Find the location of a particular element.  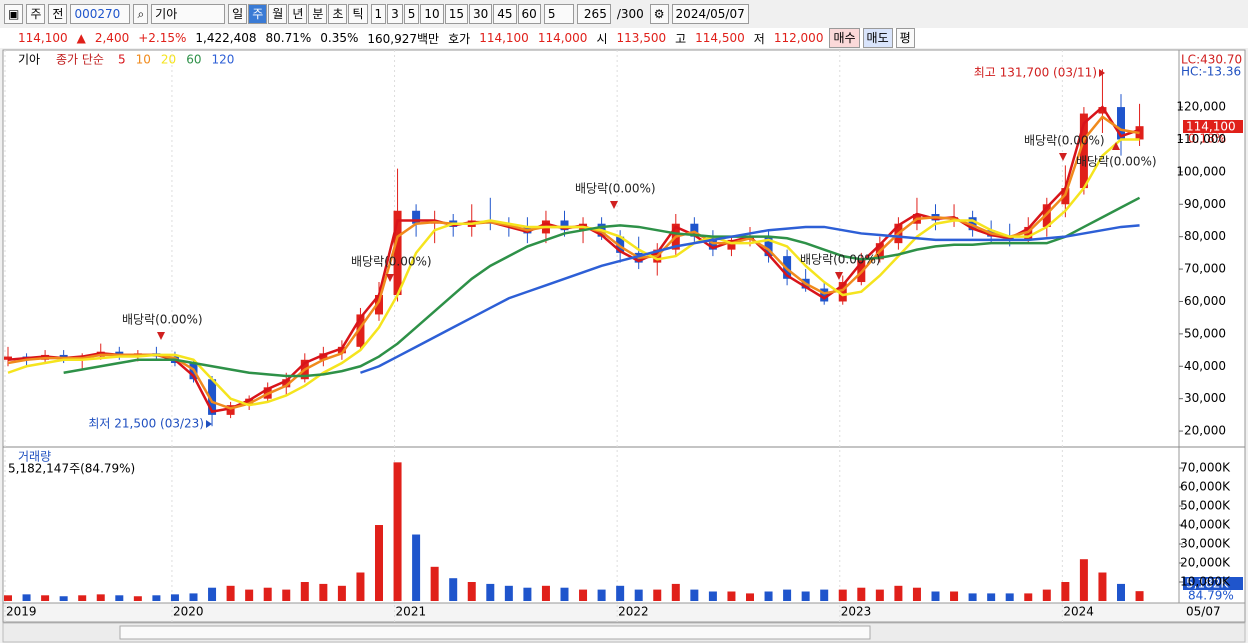

arrow: ▲ is located at coordinates (81, 38).